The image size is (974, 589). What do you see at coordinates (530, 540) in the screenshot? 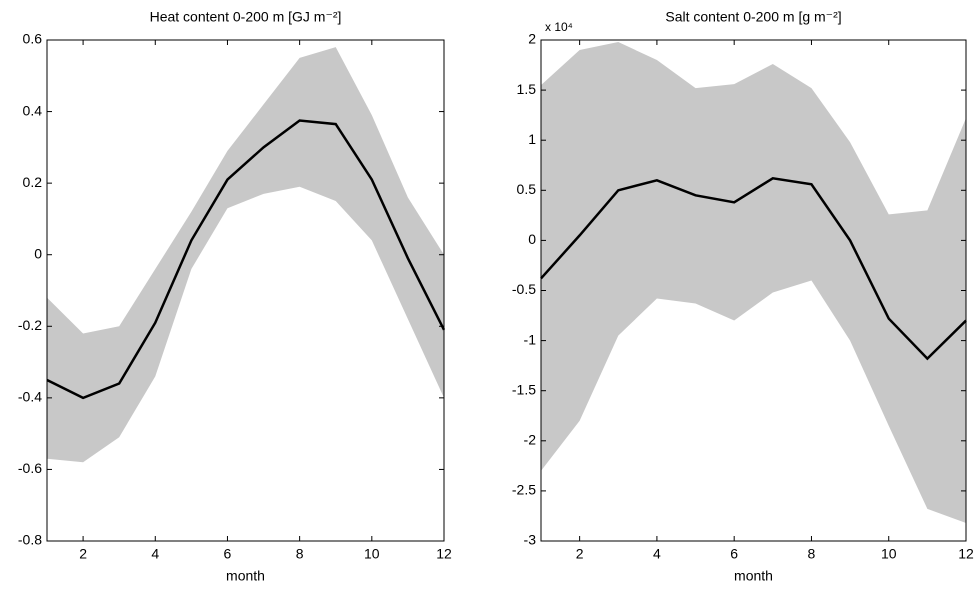
I see `y-tick-label: -3` at bounding box center [530, 540].